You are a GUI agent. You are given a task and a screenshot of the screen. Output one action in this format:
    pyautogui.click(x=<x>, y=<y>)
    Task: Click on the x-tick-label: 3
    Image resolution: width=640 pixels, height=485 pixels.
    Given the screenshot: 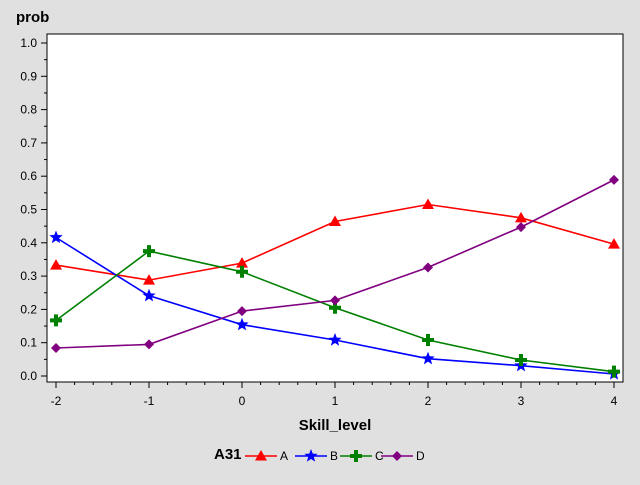 What is the action you would take?
    pyautogui.click(x=521, y=401)
    